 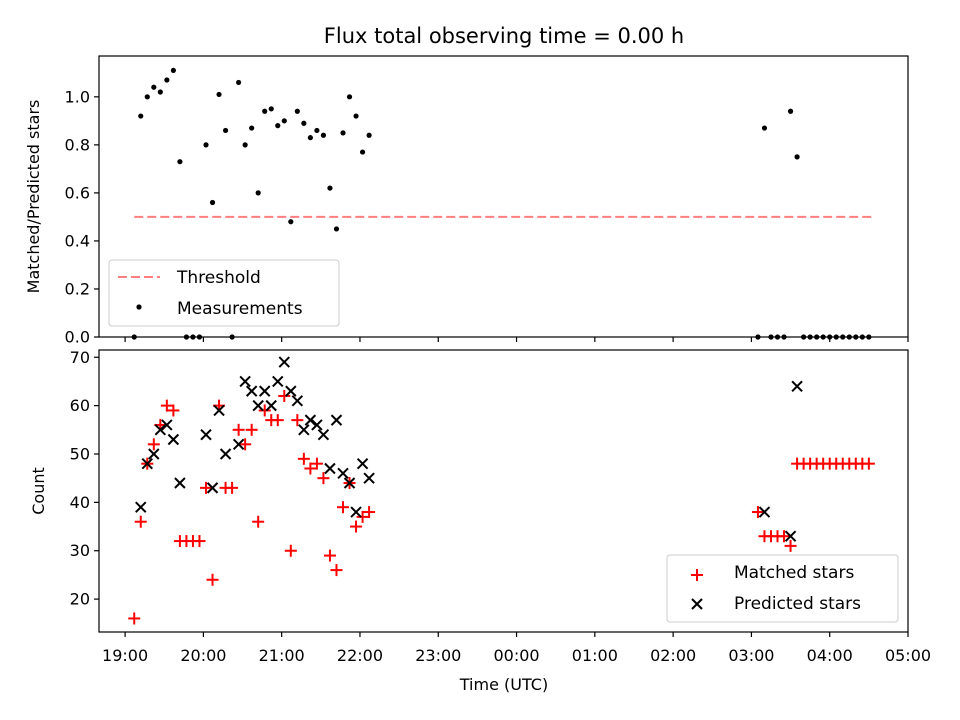 What do you see at coordinates (80, 502) in the screenshot?
I see `bottom-y-tick-label: 40` at bounding box center [80, 502].